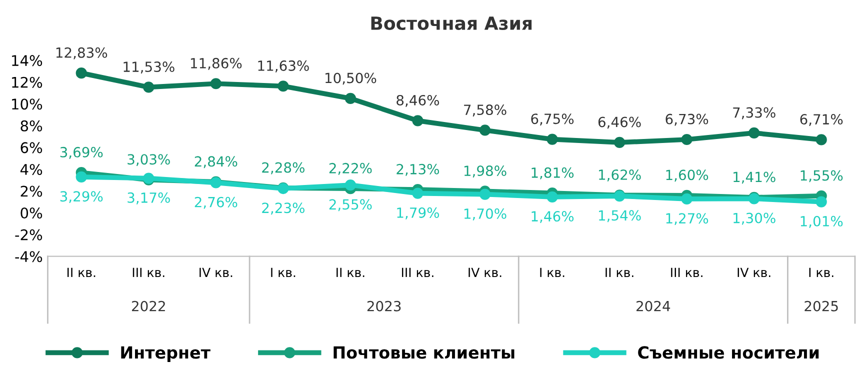 This screenshot has height=377, width=868. Describe the element at coordinates (31, 213) in the screenshot. I see `y-tick-label: 0%` at that location.